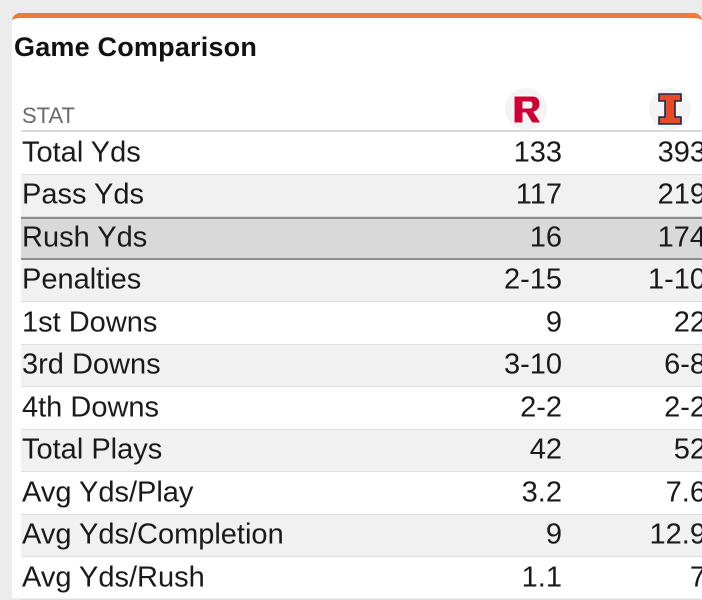  Describe the element at coordinates (545, 237) in the screenshot. I see `team1-value: 16` at that location.